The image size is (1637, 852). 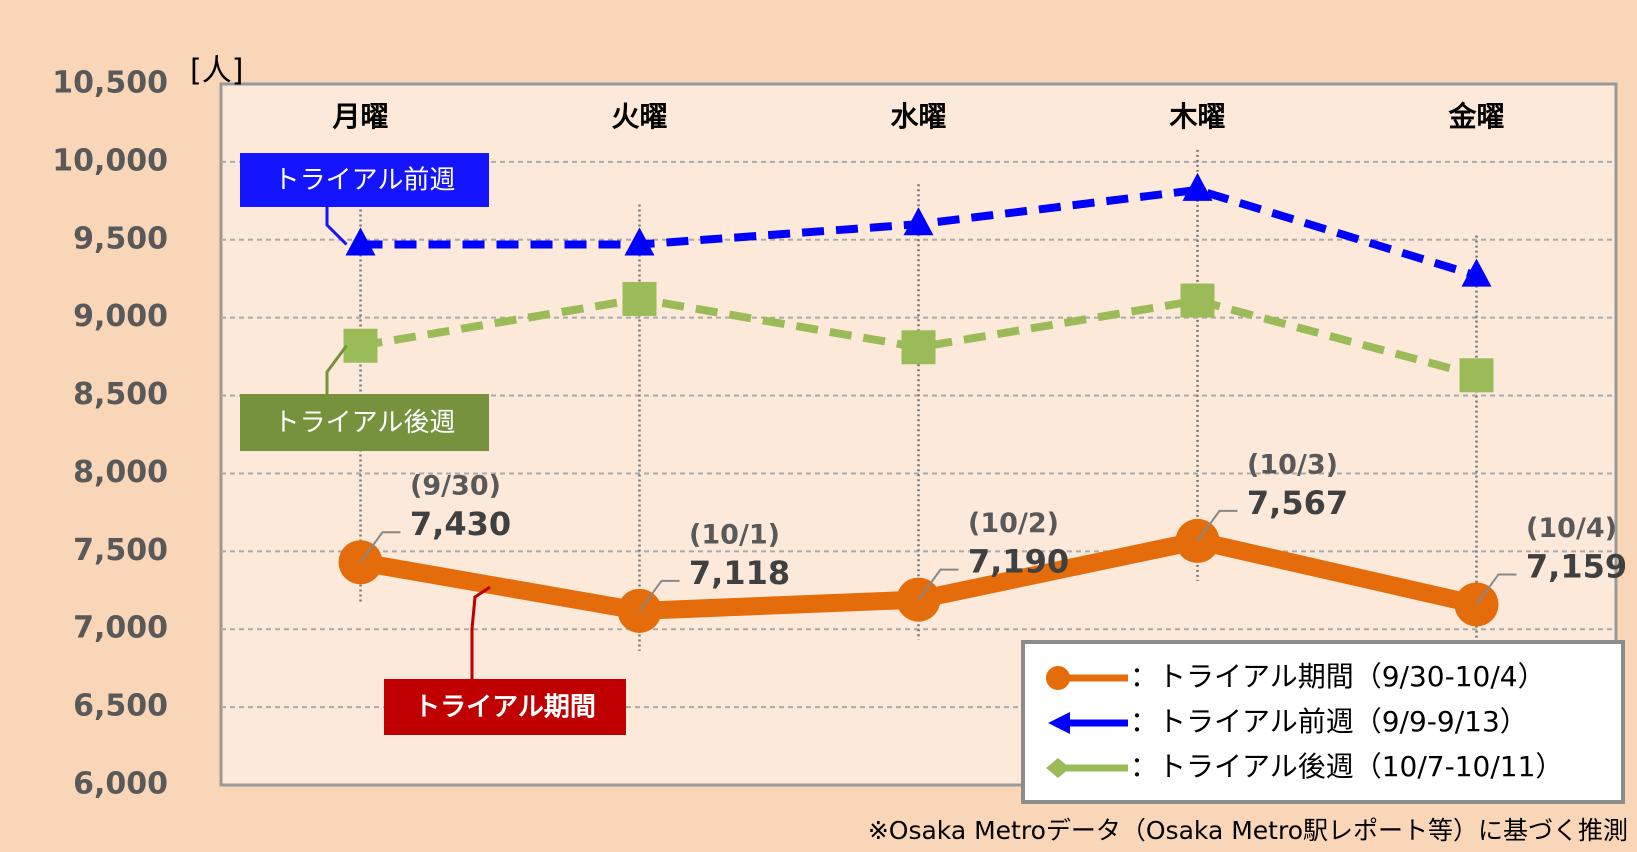 I want to click on y-tick-label: 10,000, so click(x=110, y=160).